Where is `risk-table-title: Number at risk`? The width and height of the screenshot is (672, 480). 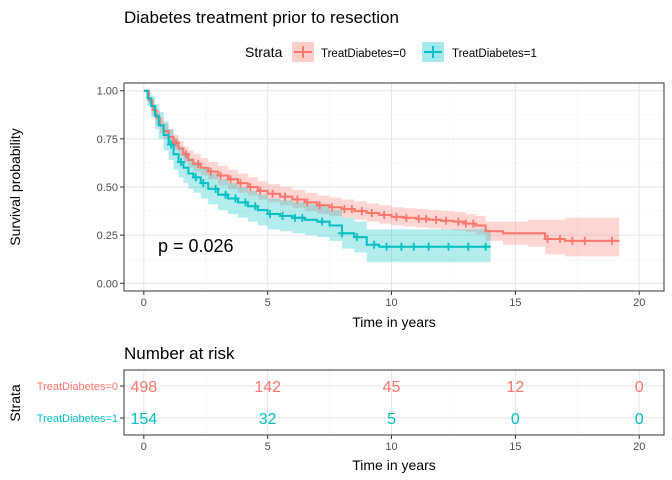
risk-table-title: Number at risk is located at coordinates (179, 353).